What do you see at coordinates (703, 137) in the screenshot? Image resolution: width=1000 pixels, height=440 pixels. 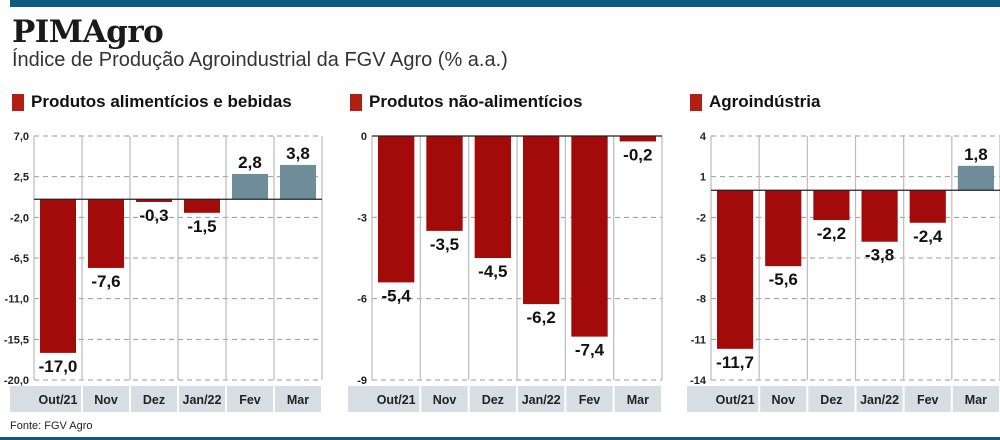 I see `y-tick-label: 4` at bounding box center [703, 137].